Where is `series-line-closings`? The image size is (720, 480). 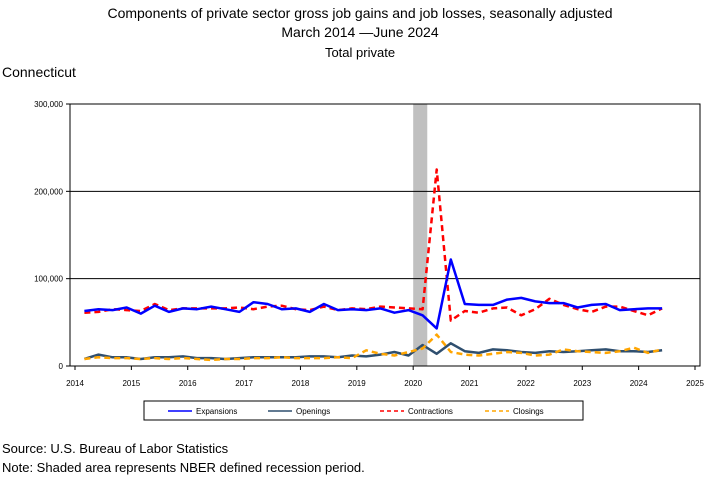
series-line-closings is located at coordinates (373, 347).